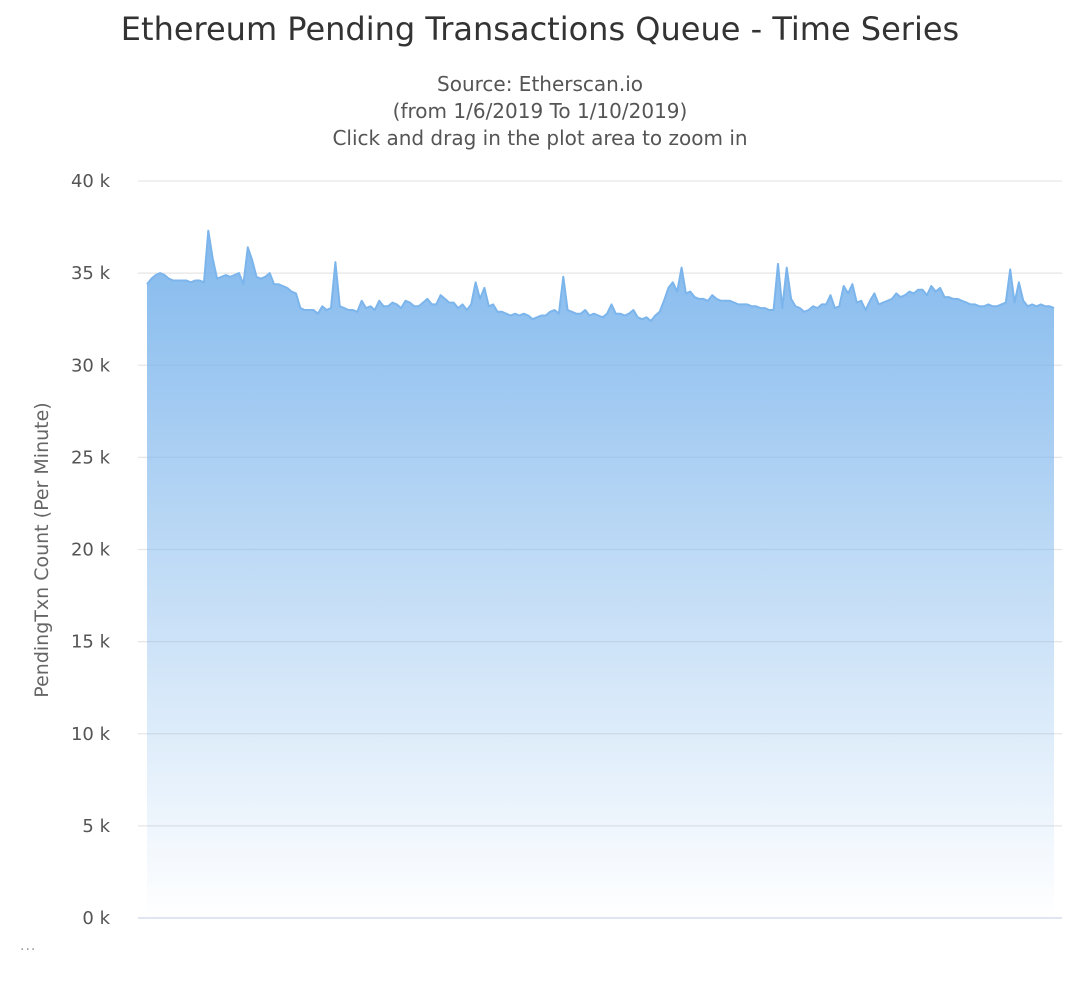 The width and height of the screenshot is (1080, 990). What do you see at coordinates (42, 549) in the screenshot?
I see `y-axis-title: PendingTxn Count (Per Minute)` at bounding box center [42, 549].